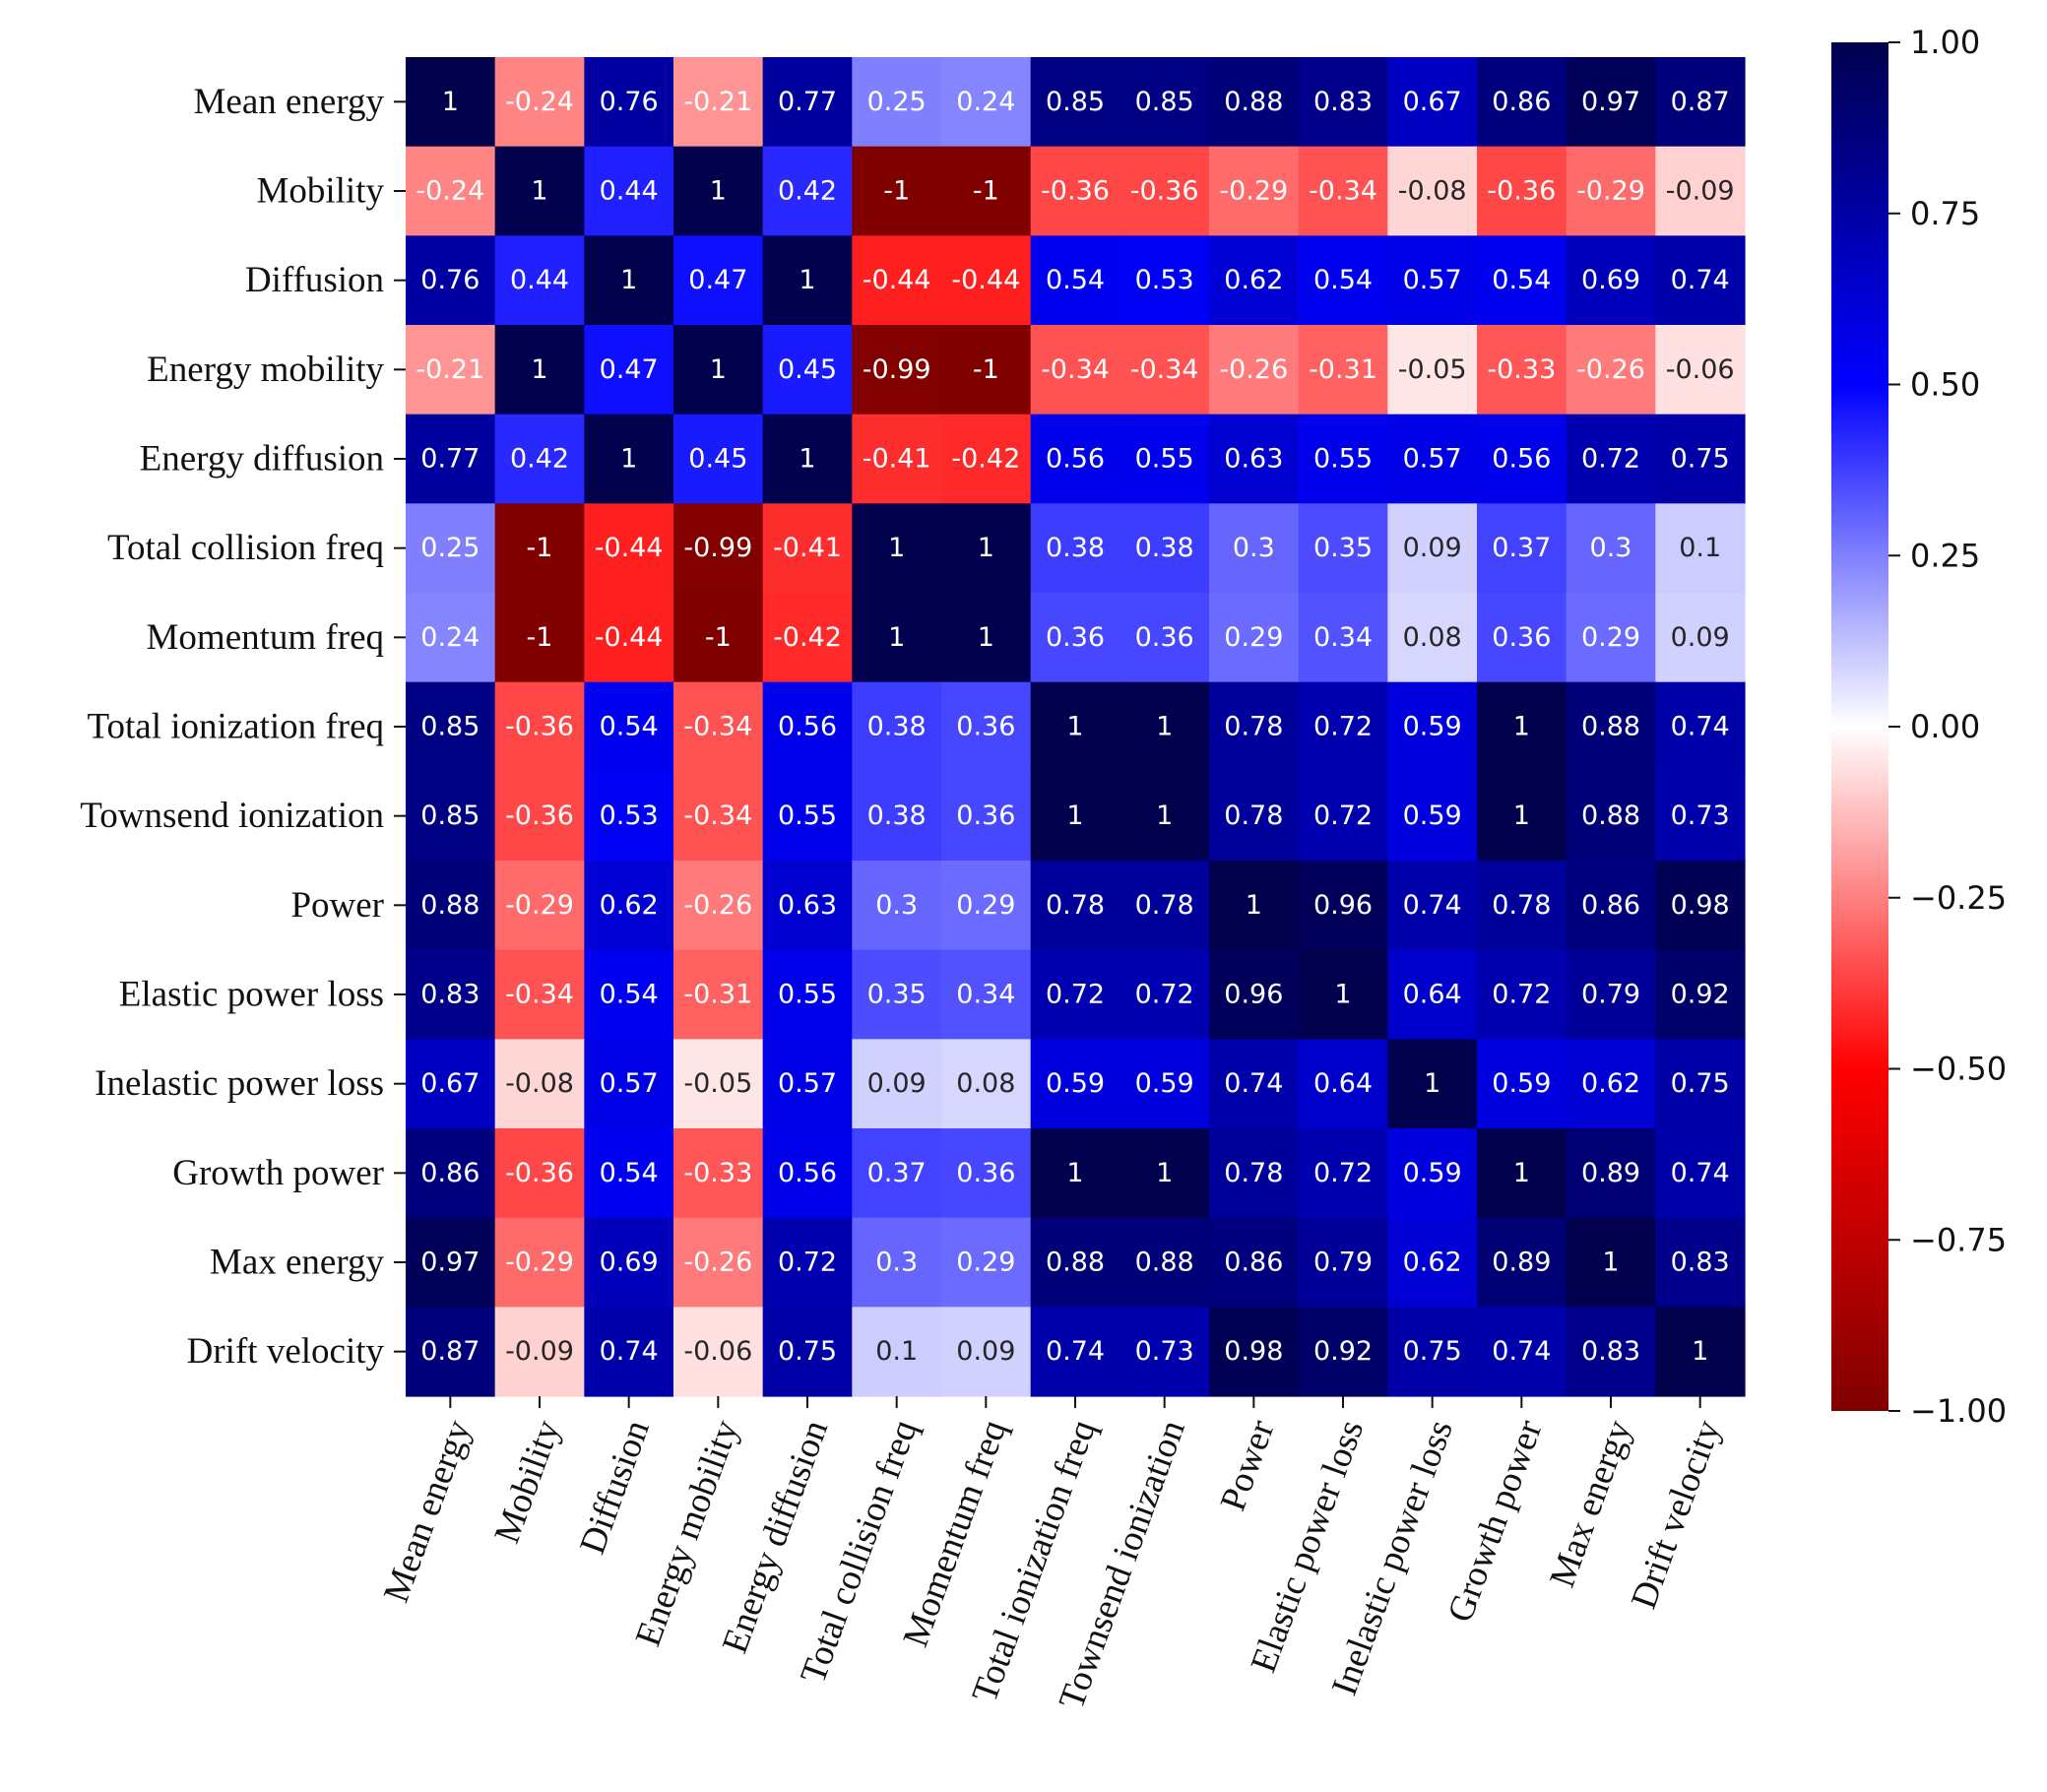  Describe the element at coordinates (1610, 1173) in the screenshot. I see `heatmap-cell-value: 0.89` at that location.